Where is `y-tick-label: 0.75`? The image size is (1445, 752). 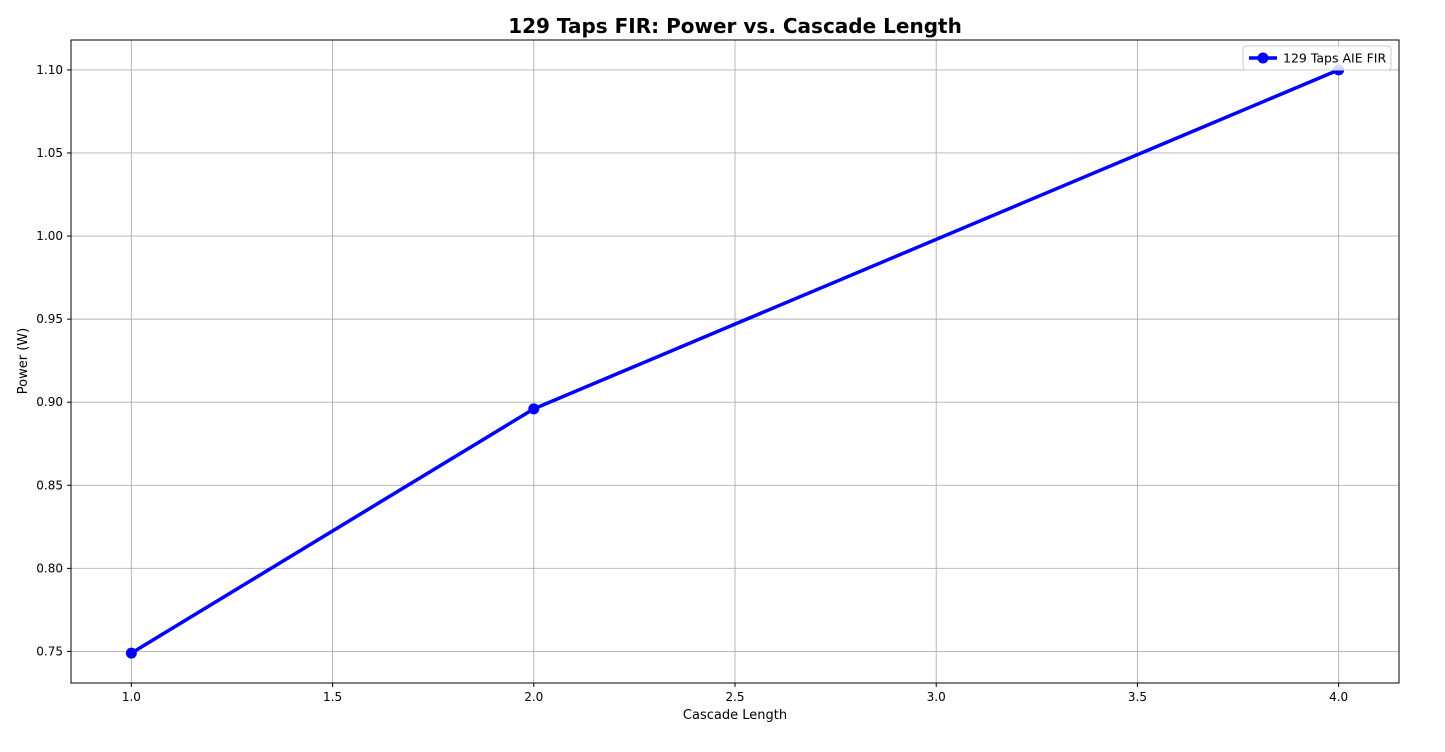
y-tick-label: 0.75 is located at coordinates (49, 651).